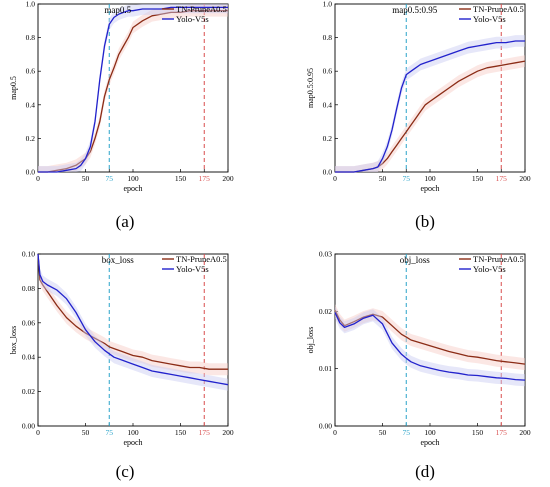 This screenshot has width=550, height=487. Describe the element at coordinates (415, 260) in the screenshot. I see `chart-title: obj_loss` at that location.